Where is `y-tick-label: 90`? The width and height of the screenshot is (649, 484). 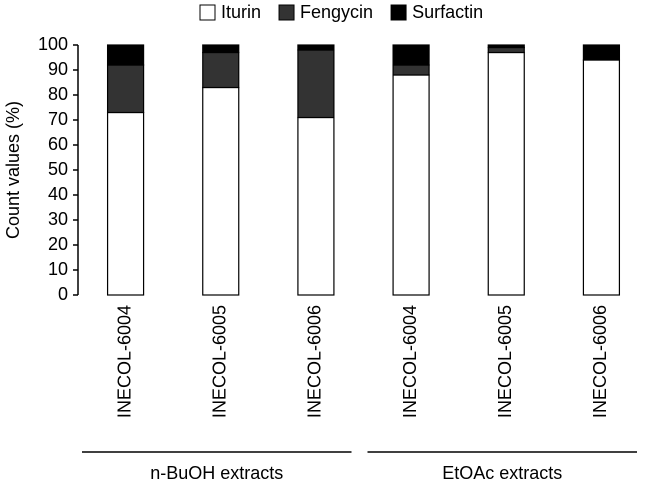
y-tick-label: 90 is located at coordinates (58, 69).